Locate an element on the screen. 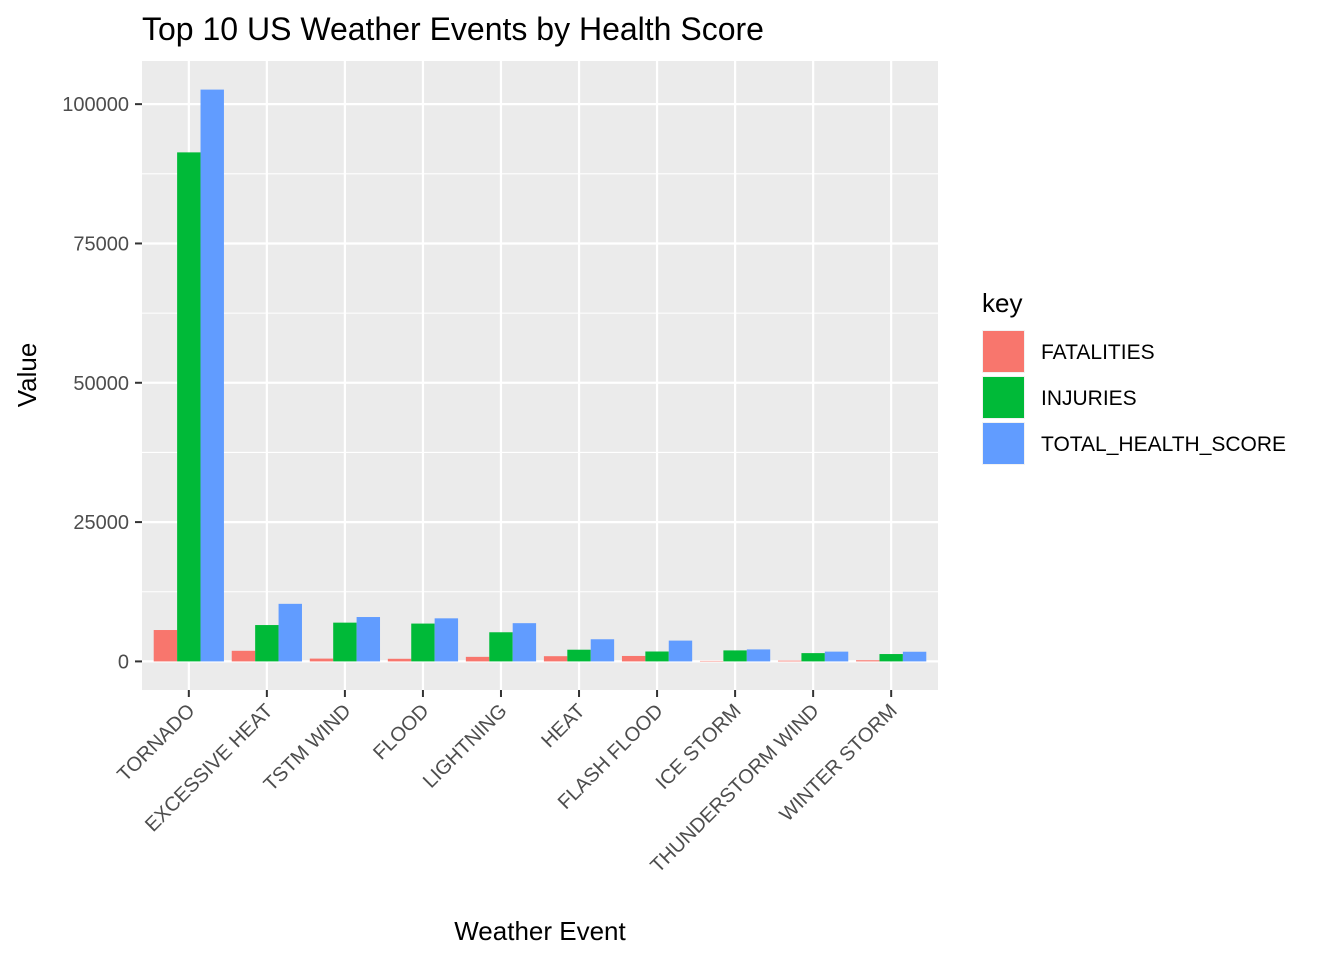 This screenshot has width=1344, height=960. y-tick-label: 50000 is located at coordinates (101, 384).